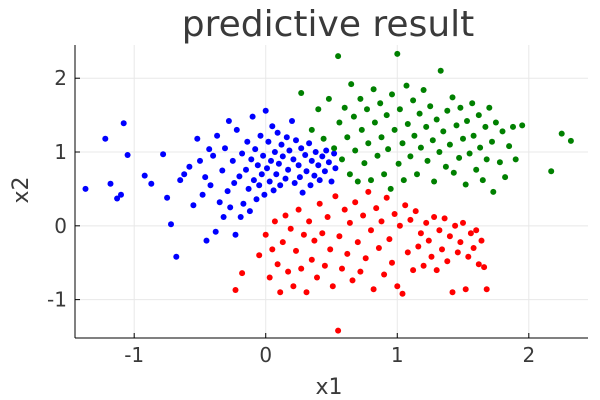 The width and height of the screenshot is (600, 400). Describe the element at coordinates (265, 355) in the screenshot. I see `x-tick-label: 0` at that location.